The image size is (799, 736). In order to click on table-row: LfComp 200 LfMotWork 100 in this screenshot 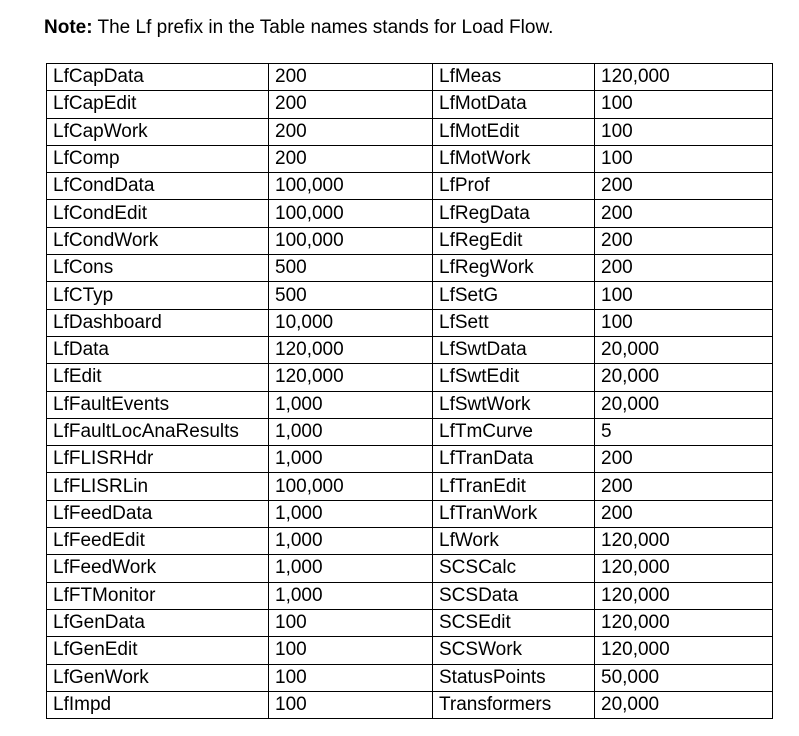, I will do `click(409, 159)`.